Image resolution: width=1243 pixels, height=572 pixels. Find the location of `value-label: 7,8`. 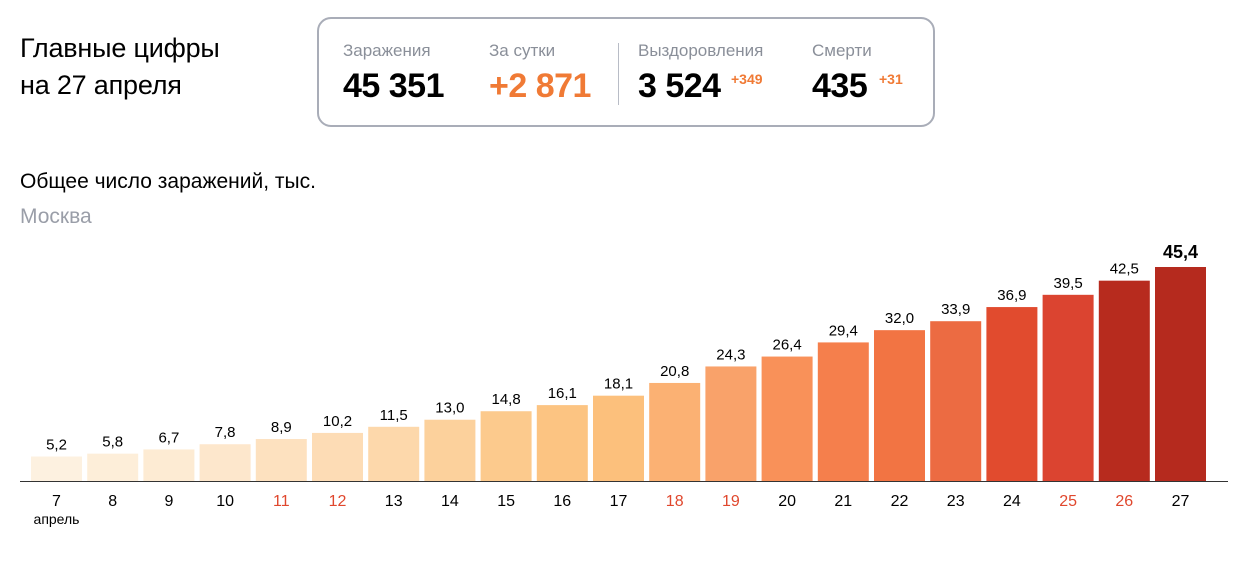

value-label: 7,8 is located at coordinates (225, 432).